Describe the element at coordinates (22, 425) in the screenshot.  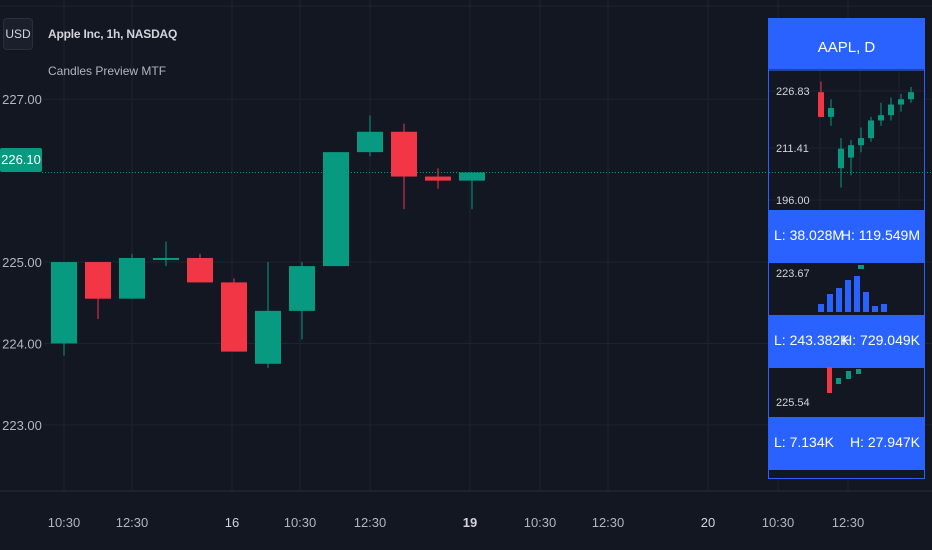
I see `y-tick-label: 223.00` at that location.